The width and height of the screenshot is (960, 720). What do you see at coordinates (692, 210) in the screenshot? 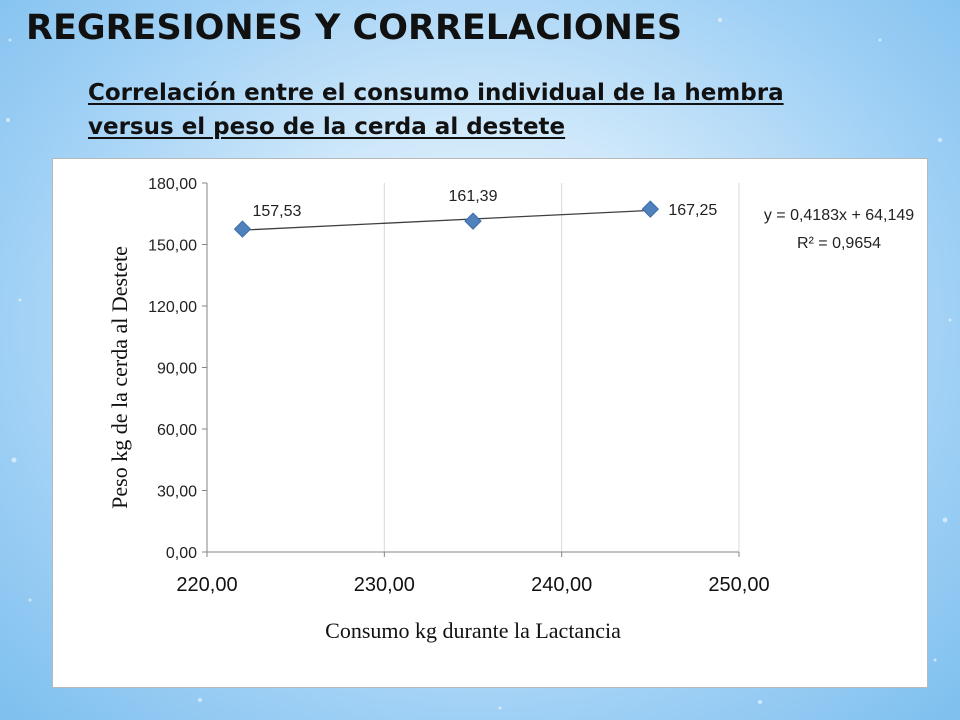
I see `data-label: 167,25` at bounding box center [692, 210].